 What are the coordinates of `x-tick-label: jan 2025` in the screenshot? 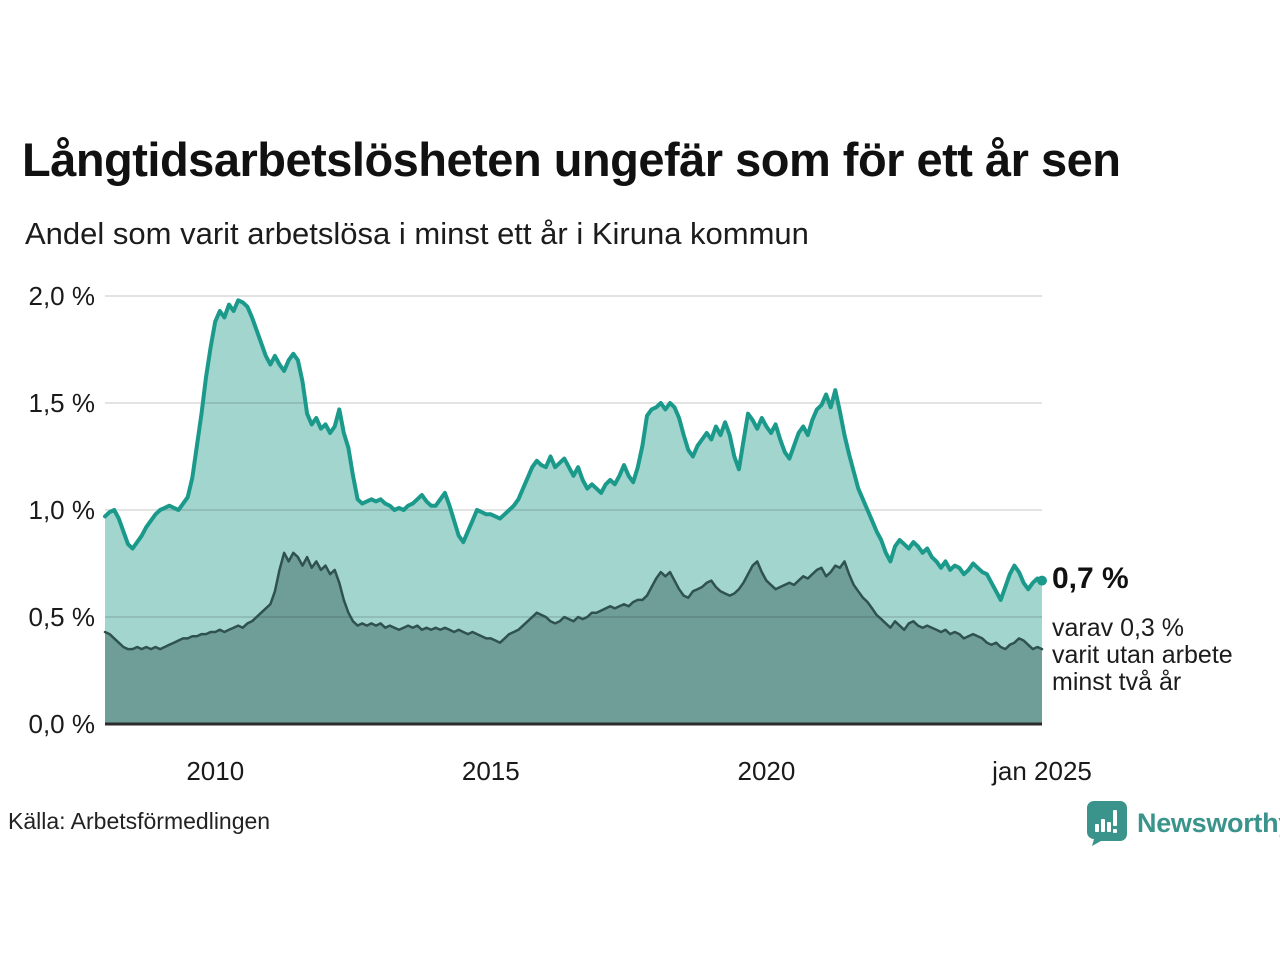 It's located at (1041, 771).